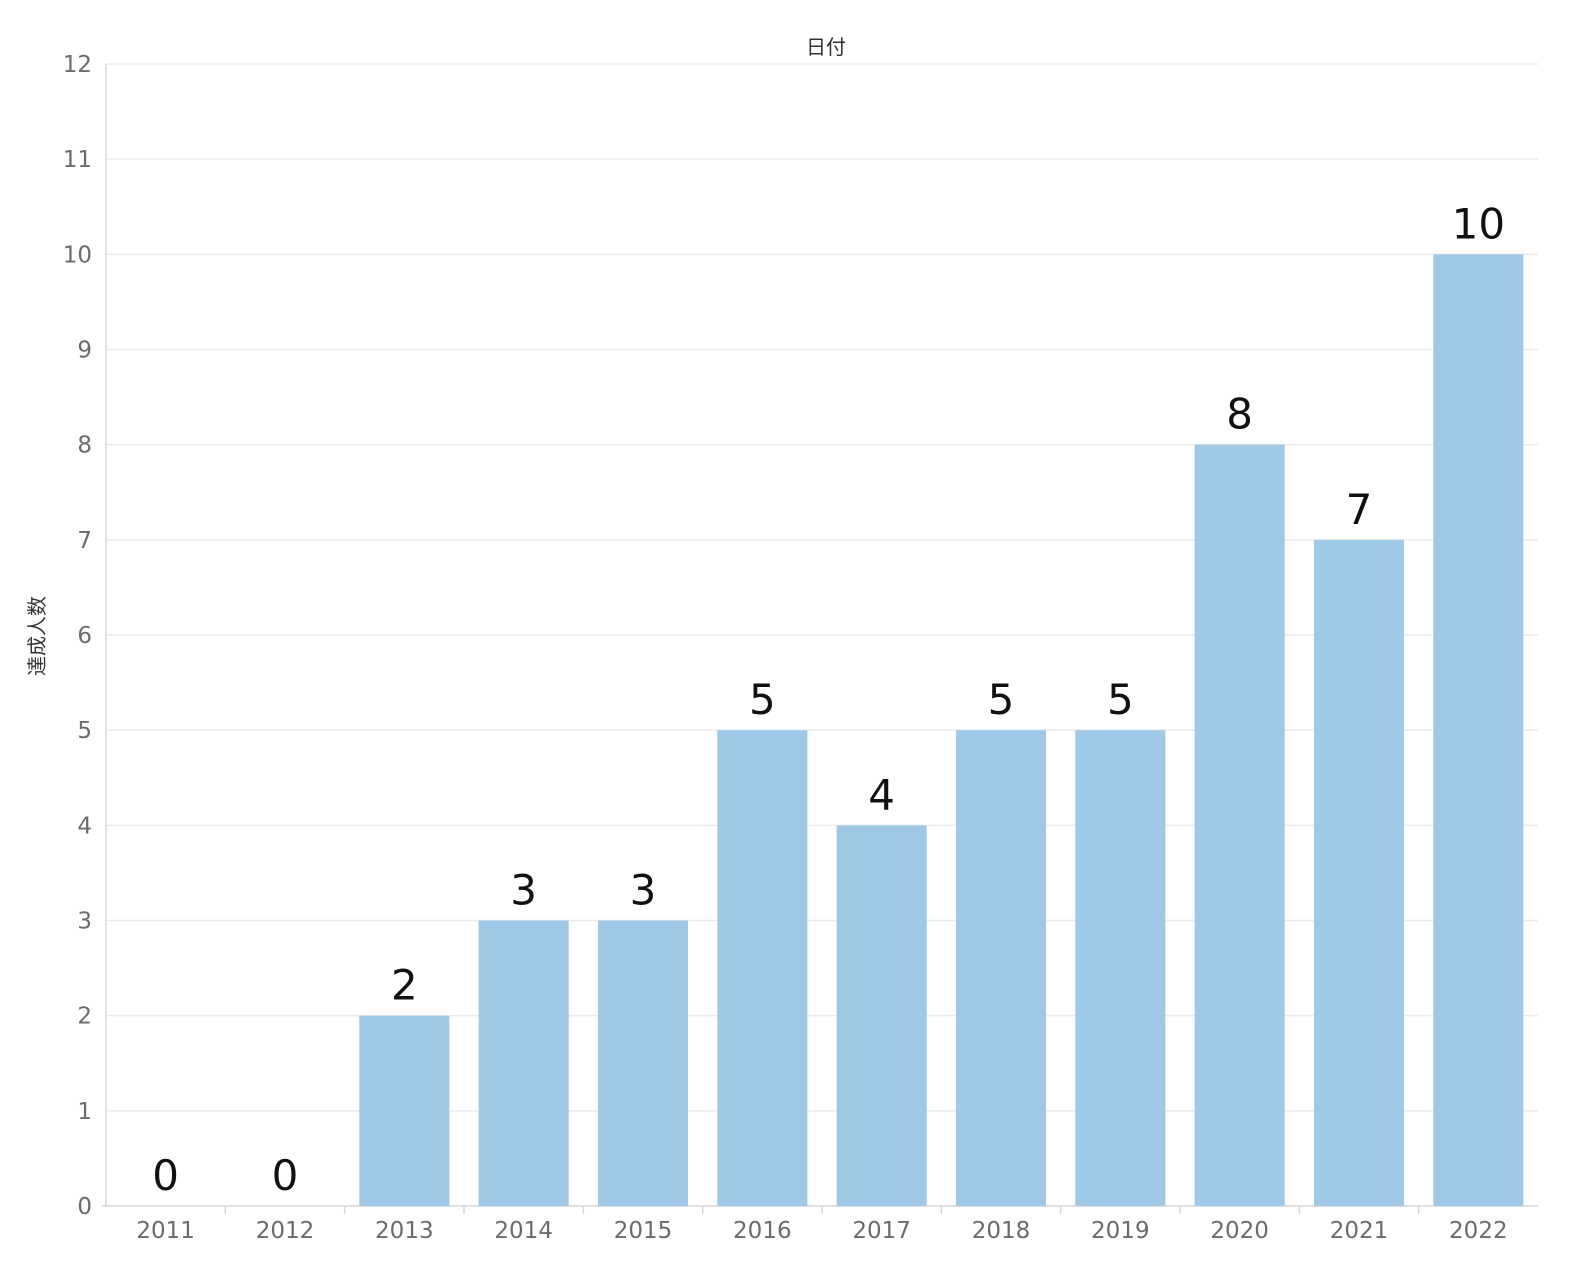 Image resolution: width=1576 pixels, height=1272 pixels. I want to click on x-tick-label-2019: 2019, so click(1120, 1231).